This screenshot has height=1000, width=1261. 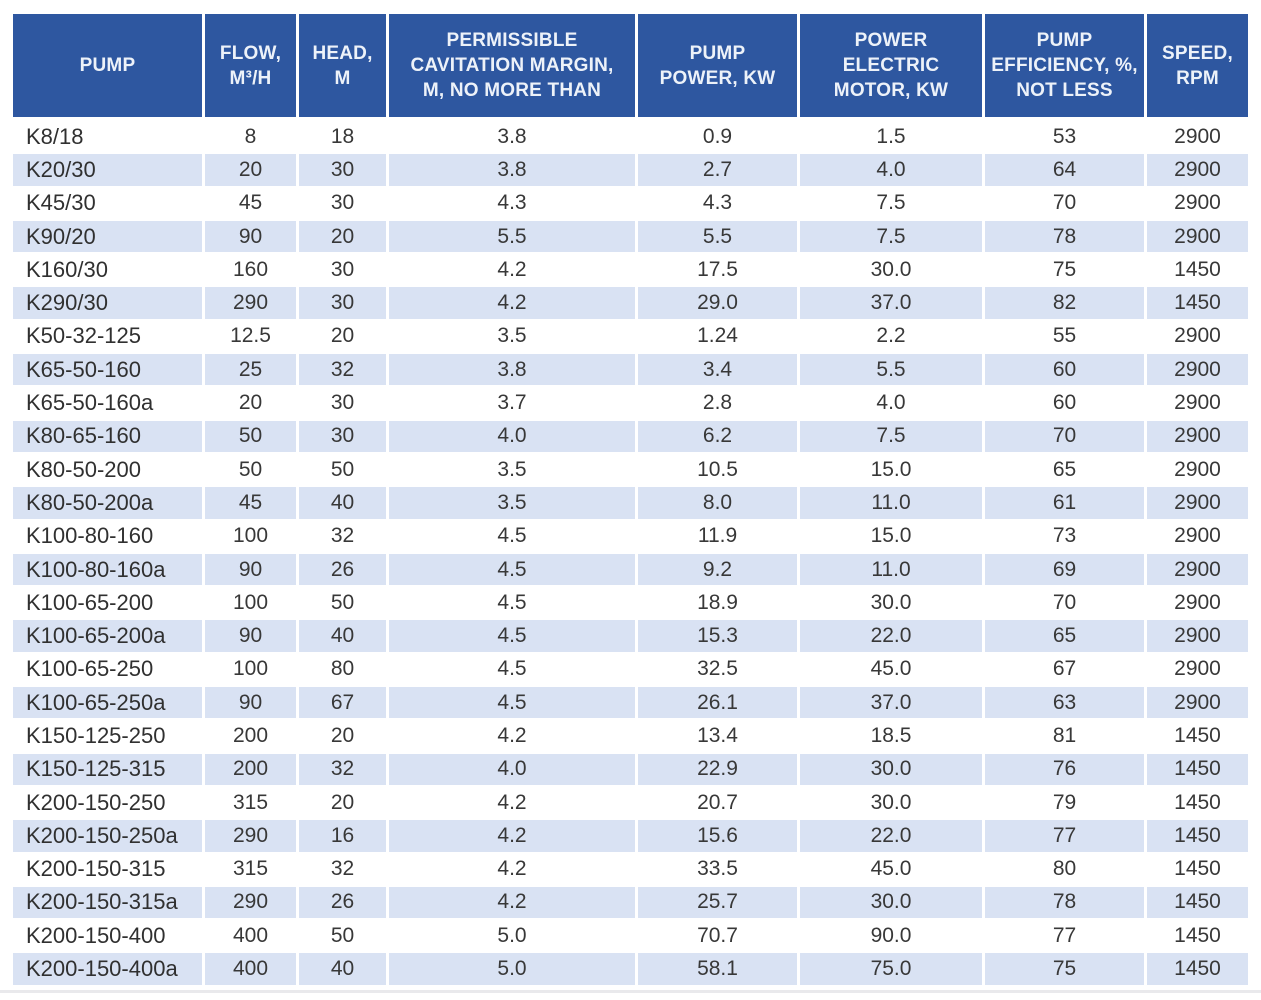 I want to click on cell-value: 160, so click(x=252, y=271).